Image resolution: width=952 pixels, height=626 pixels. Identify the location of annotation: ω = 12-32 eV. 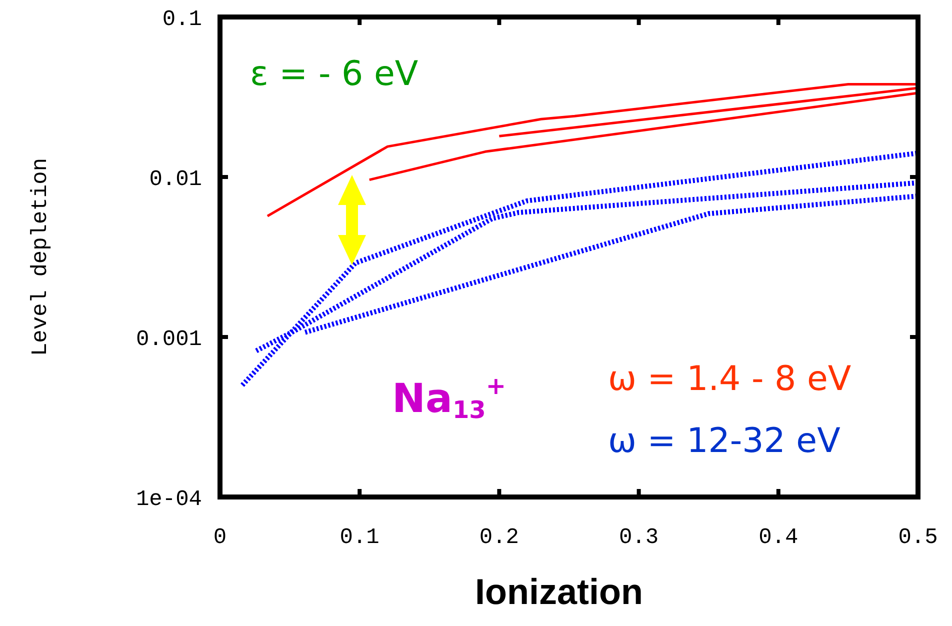
(724, 441).